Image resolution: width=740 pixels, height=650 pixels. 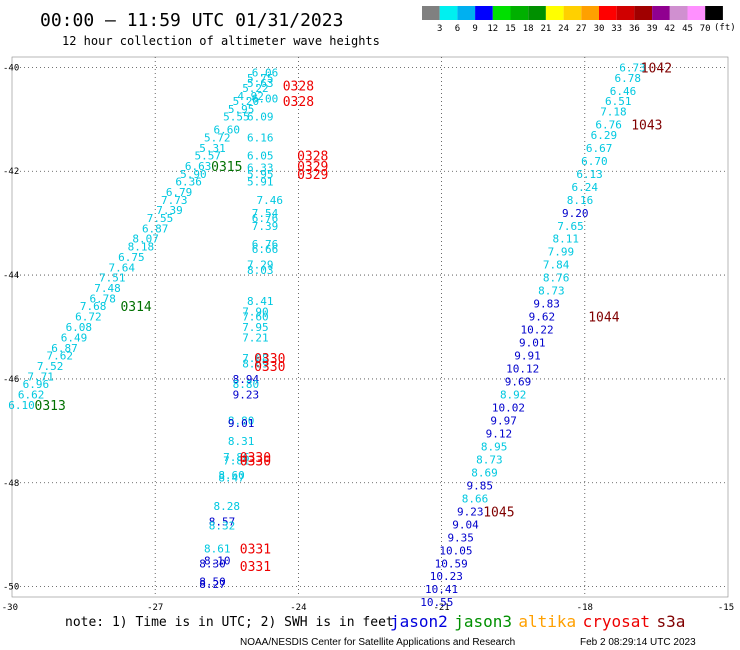 What do you see at coordinates (212, 563) in the screenshot?
I see `wave-height-point: 8.30` at bounding box center [212, 563].